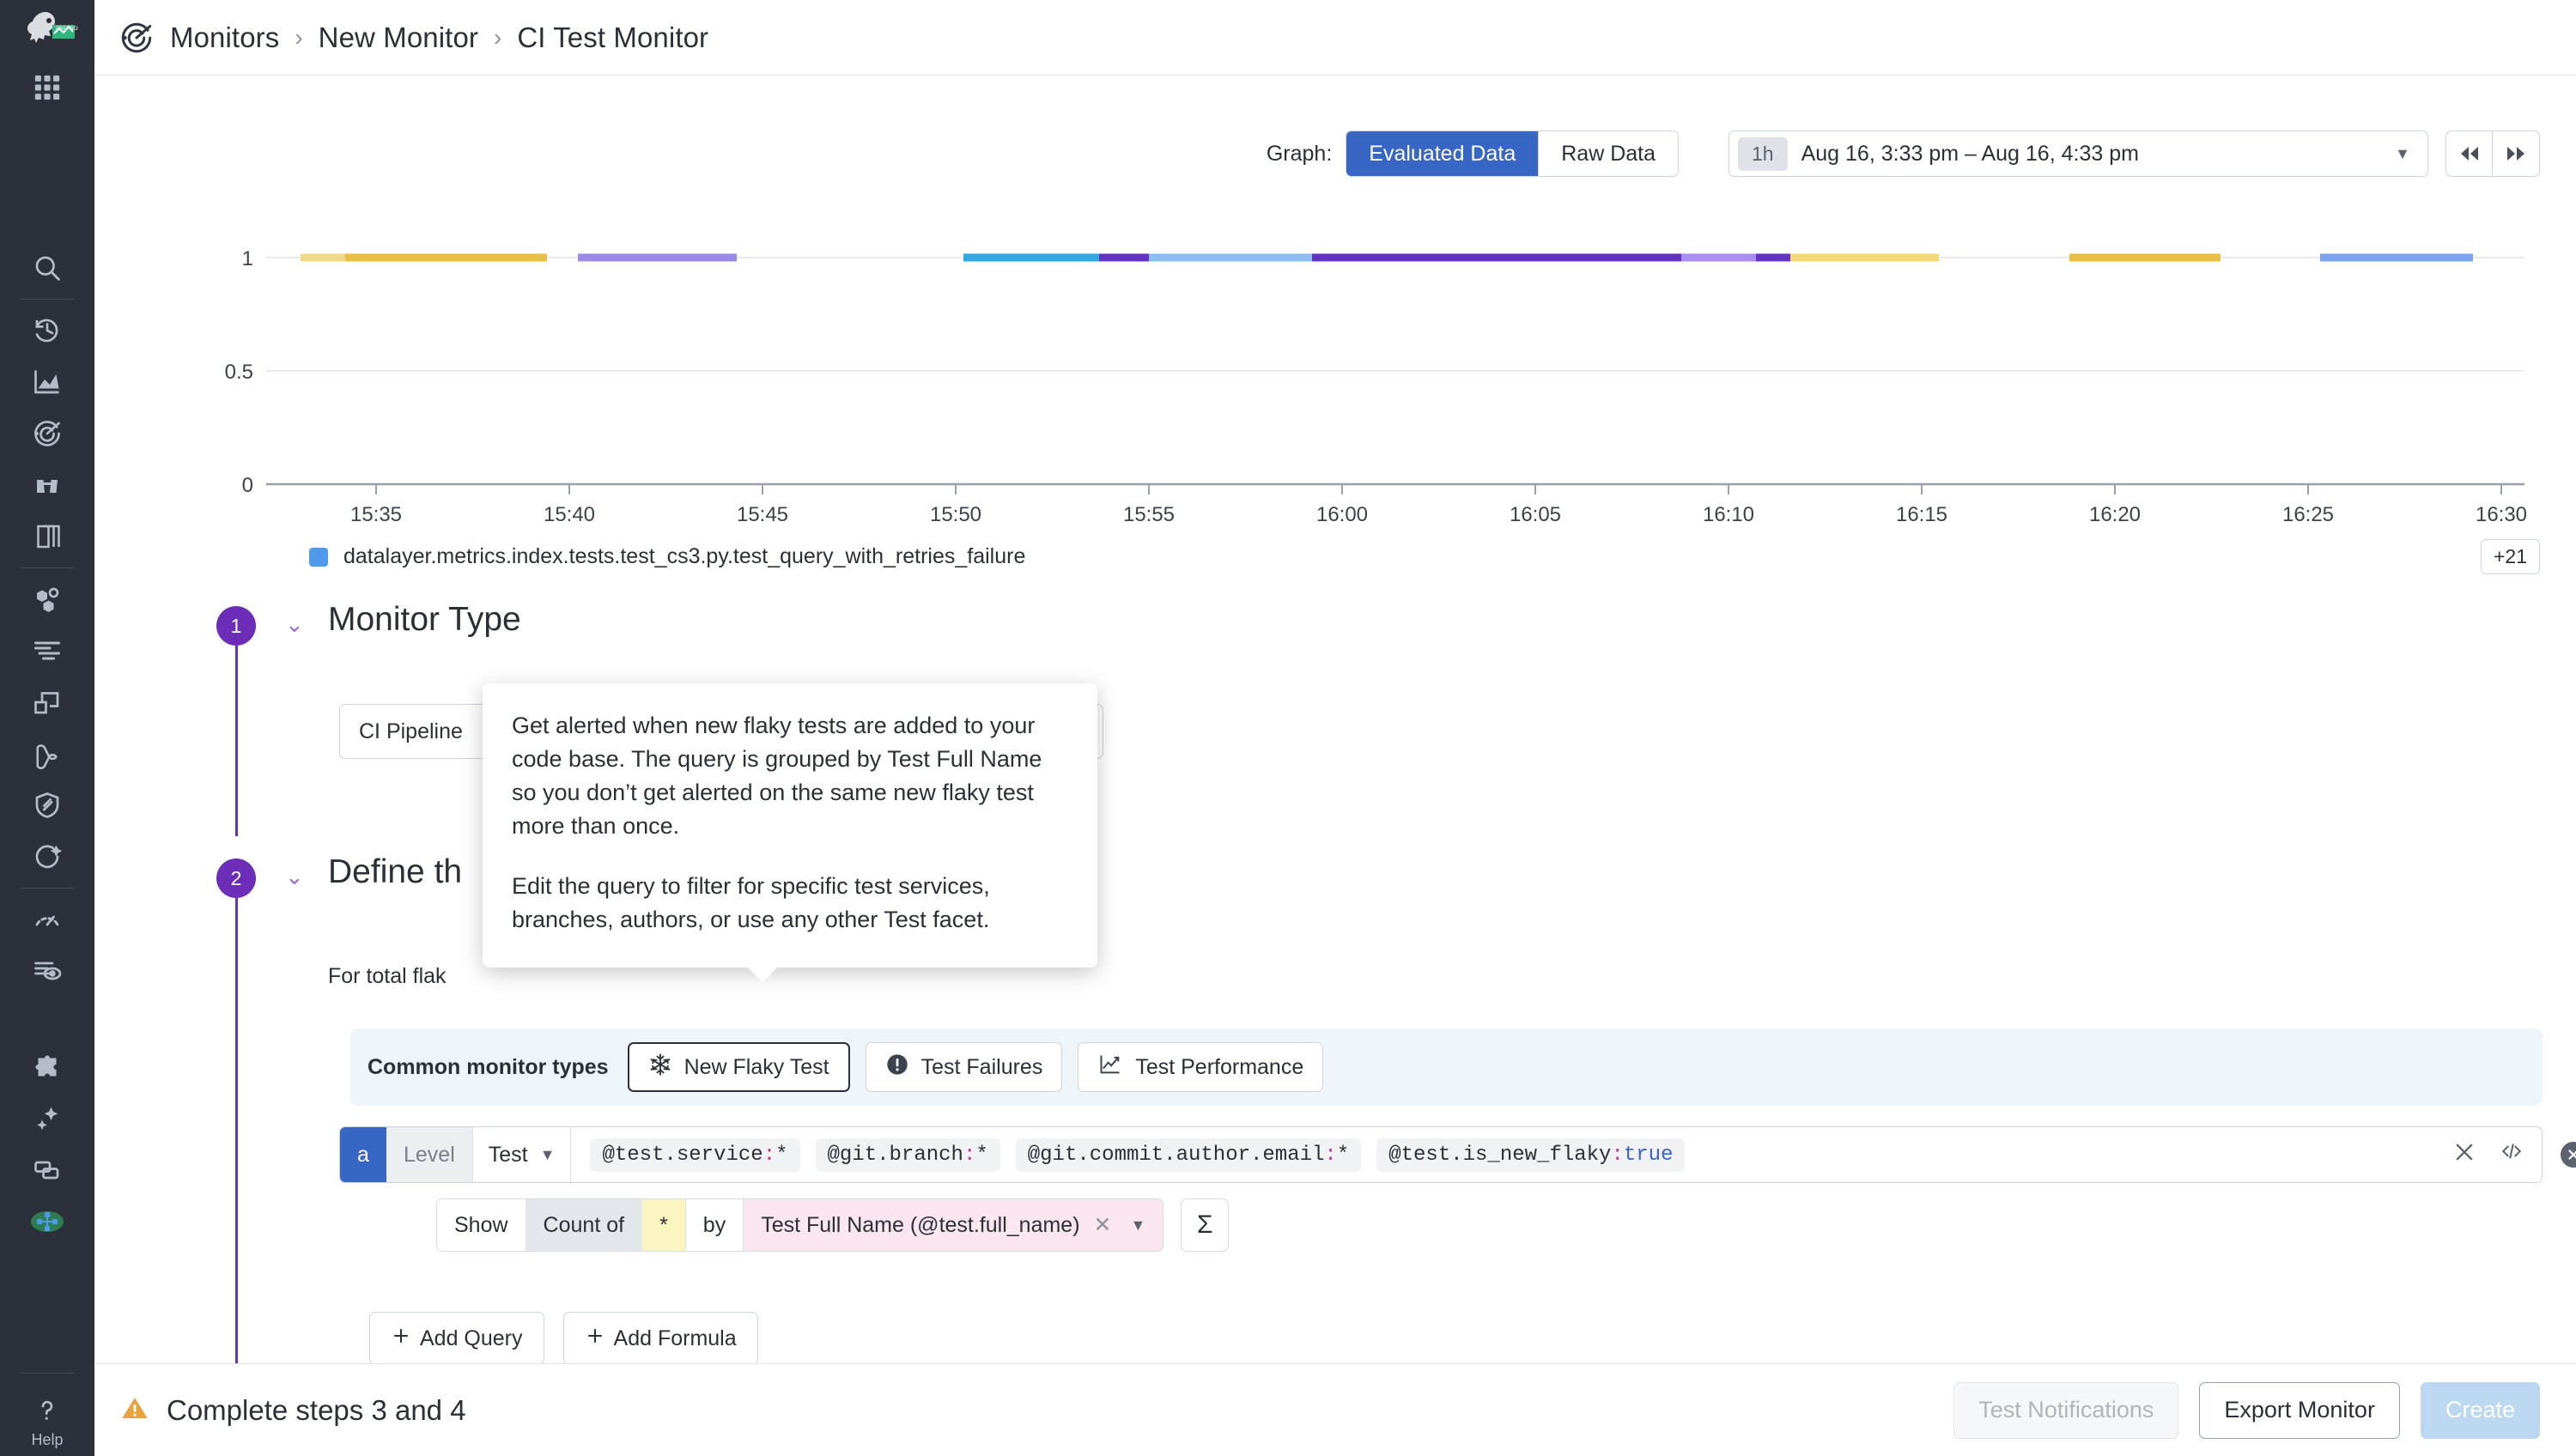 Image resolution: width=2576 pixels, height=1456 pixels. What do you see at coordinates (225, 37) in the screenshot?
I see `breadcrumb-item-monitors: Monitors` at bounding box center [225, 37].